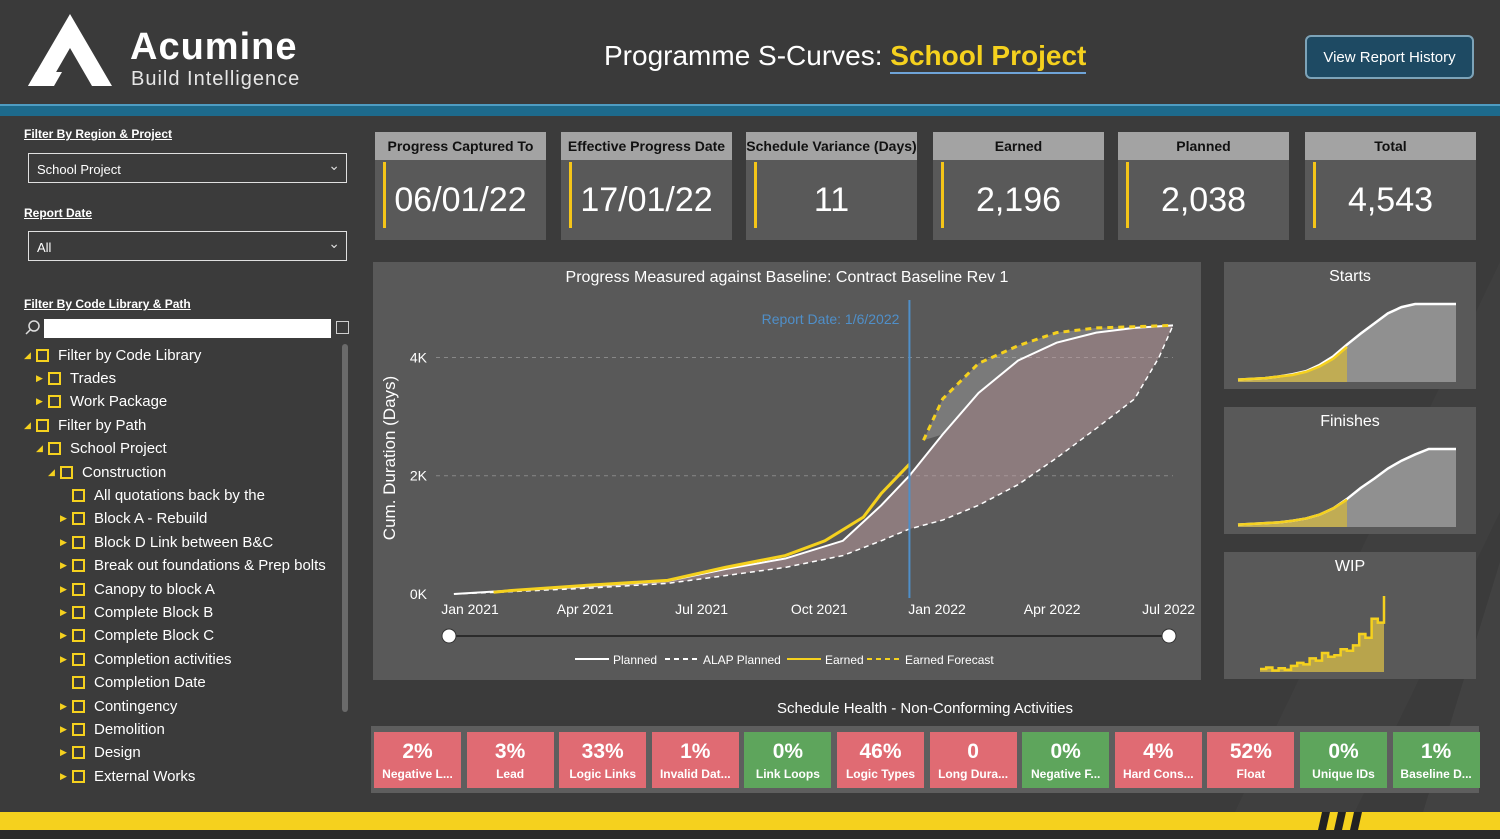 Image resolution: width=1500 pixels, height=839 pixels. Describe the element at coordinates (79, 169) in the screenshot. I see `region-dropdown-value: School Project` at that location.